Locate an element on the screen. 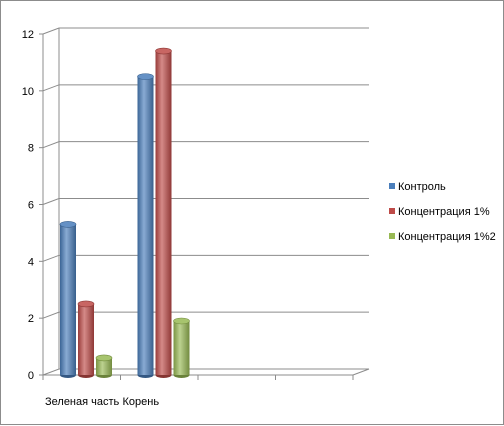  category-labels: Зеленая часть Корень is located at coordinates (102, 402).